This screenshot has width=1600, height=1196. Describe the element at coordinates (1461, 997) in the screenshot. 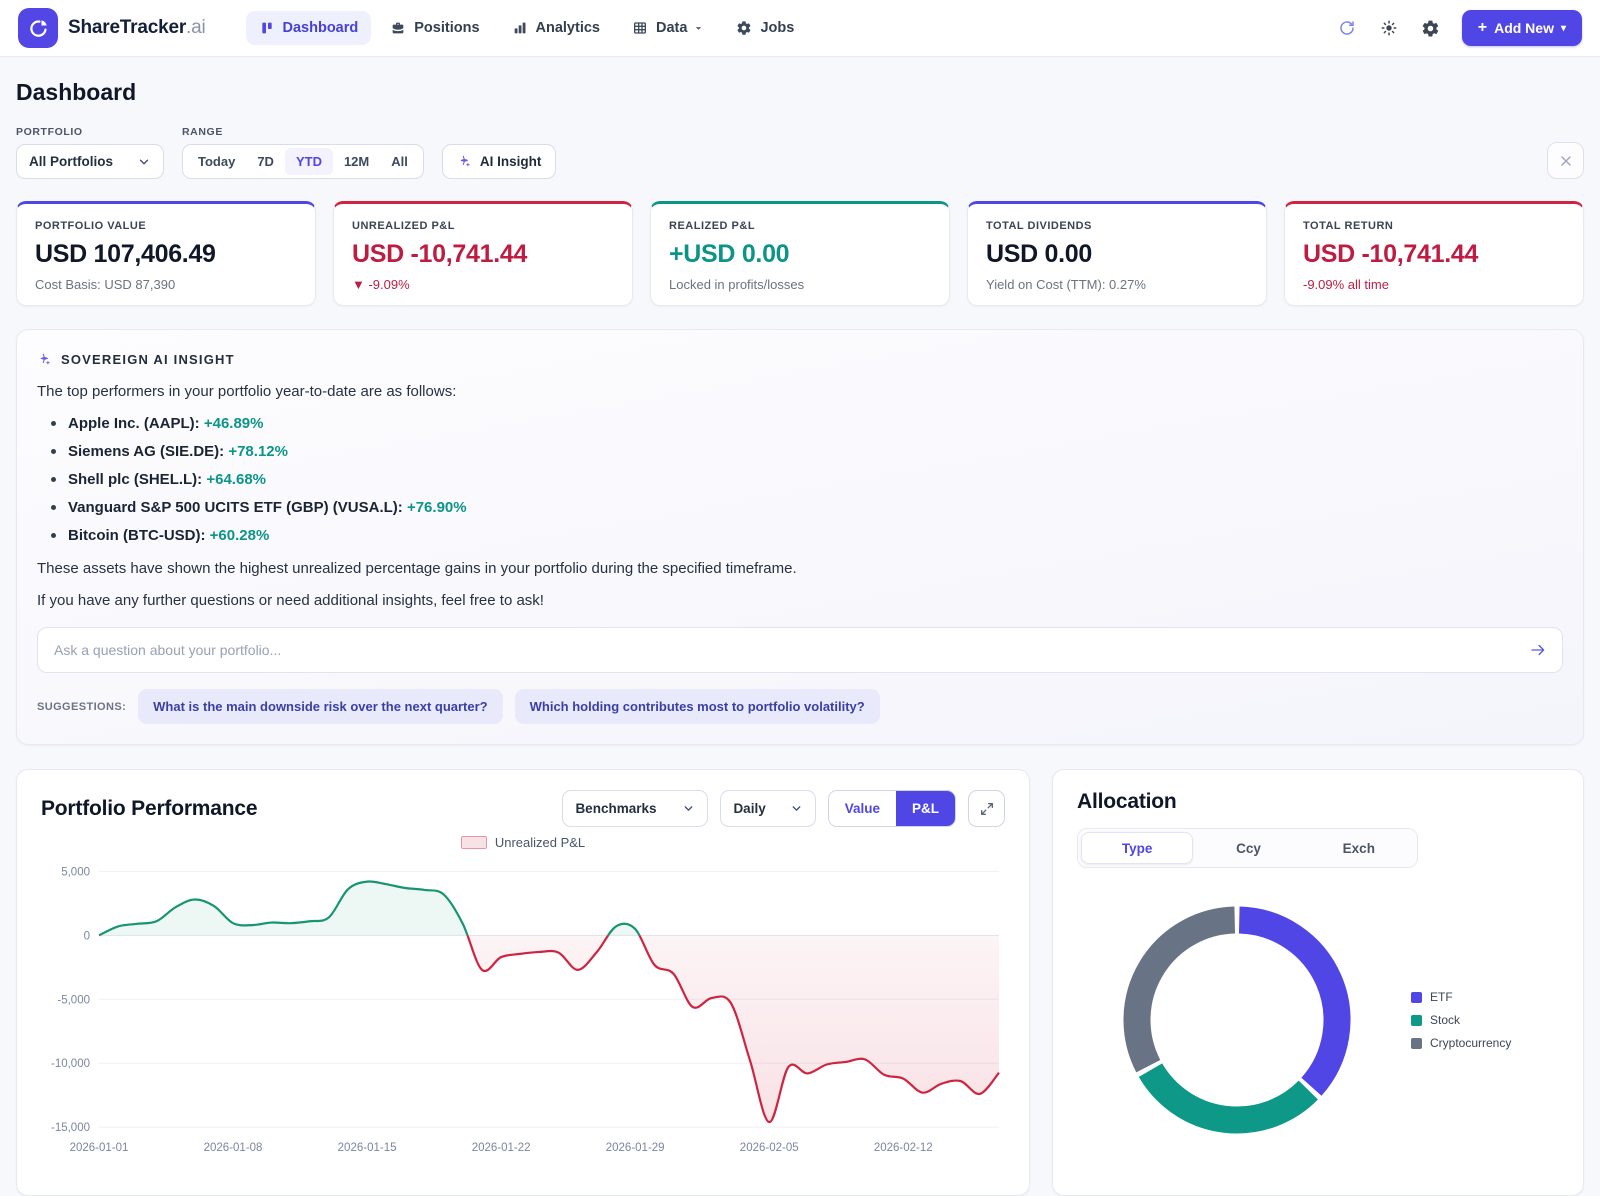

I see `legend-item-etf: ETF` at that location.